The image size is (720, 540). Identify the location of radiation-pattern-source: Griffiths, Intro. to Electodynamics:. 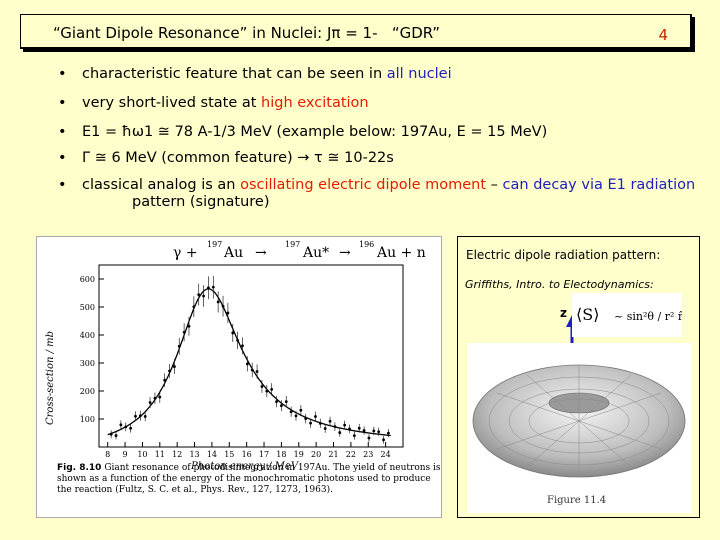
(559, 284).